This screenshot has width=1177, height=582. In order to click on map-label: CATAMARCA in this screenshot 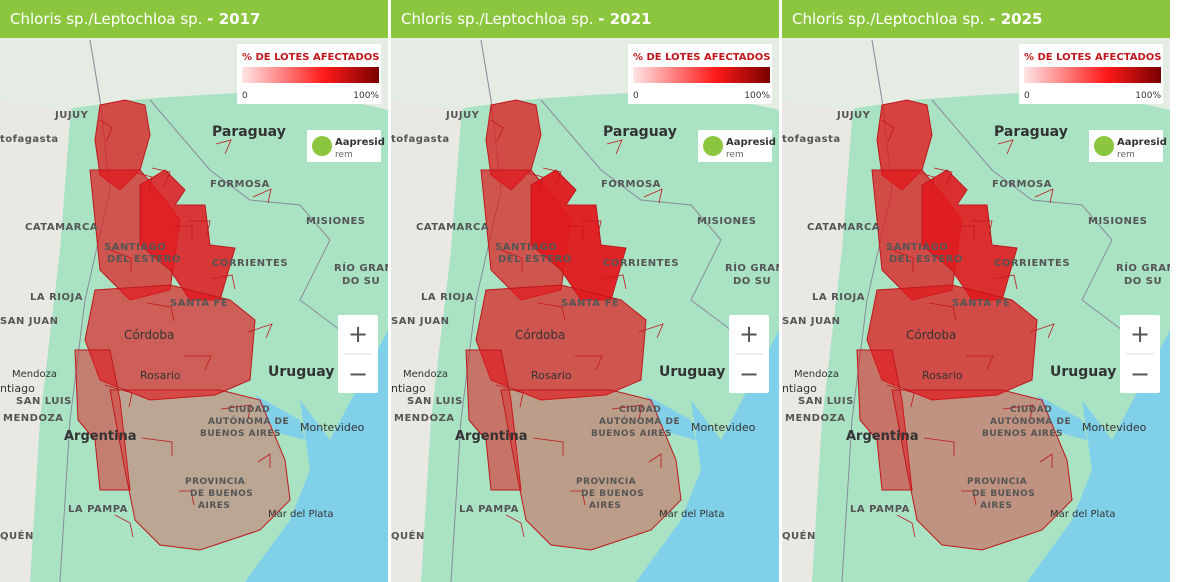, I will do `click(843, 227)`.